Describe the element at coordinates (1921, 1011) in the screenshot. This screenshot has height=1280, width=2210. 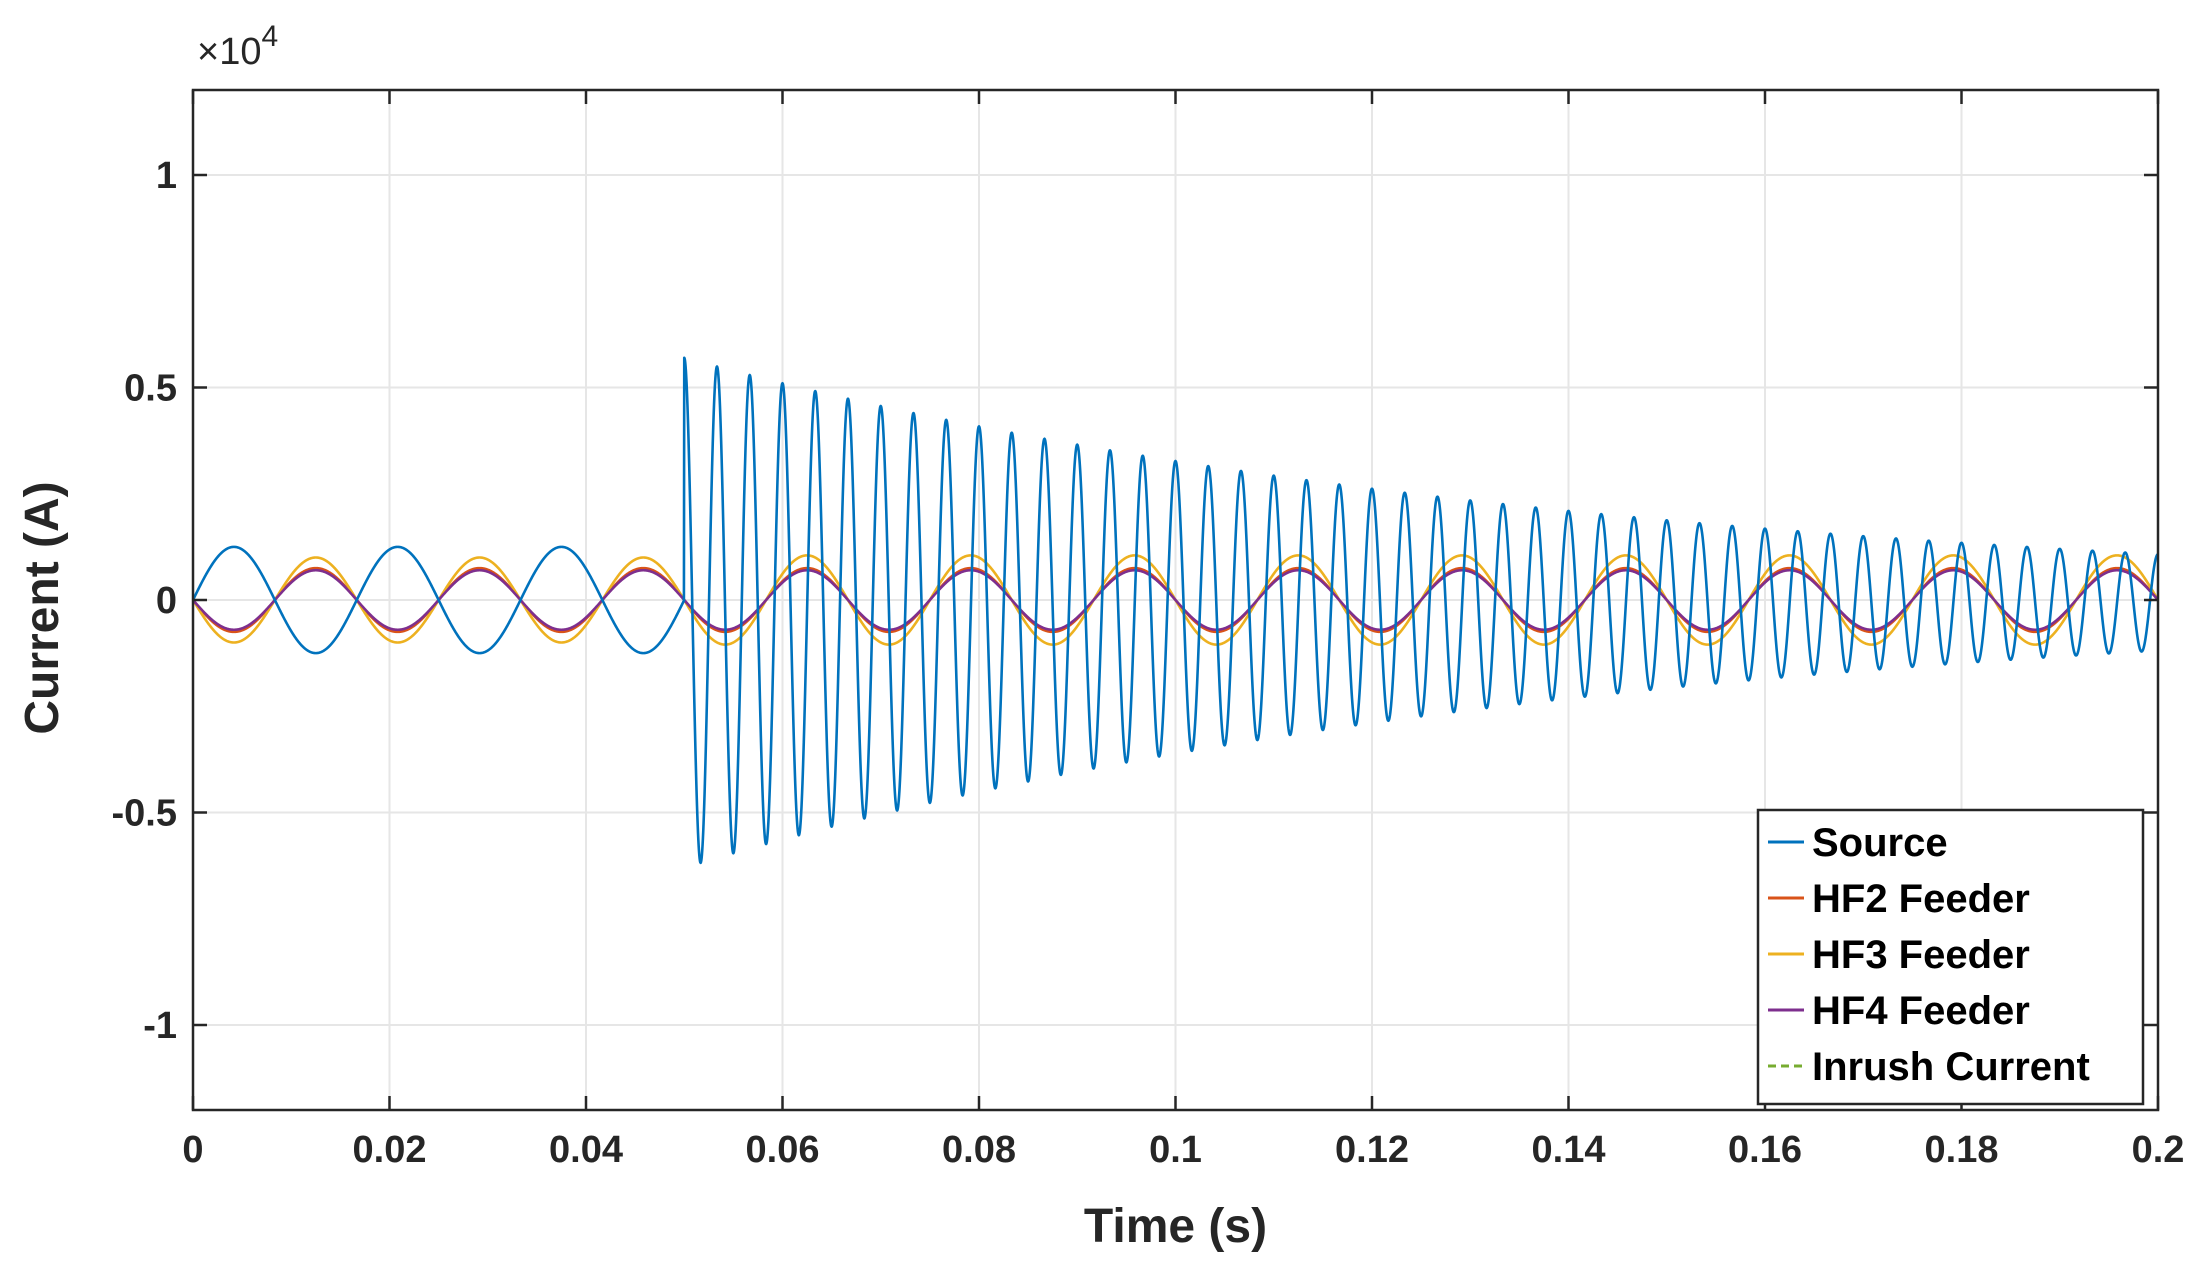
I see `legend-label: HF4 Feeder` at that location.